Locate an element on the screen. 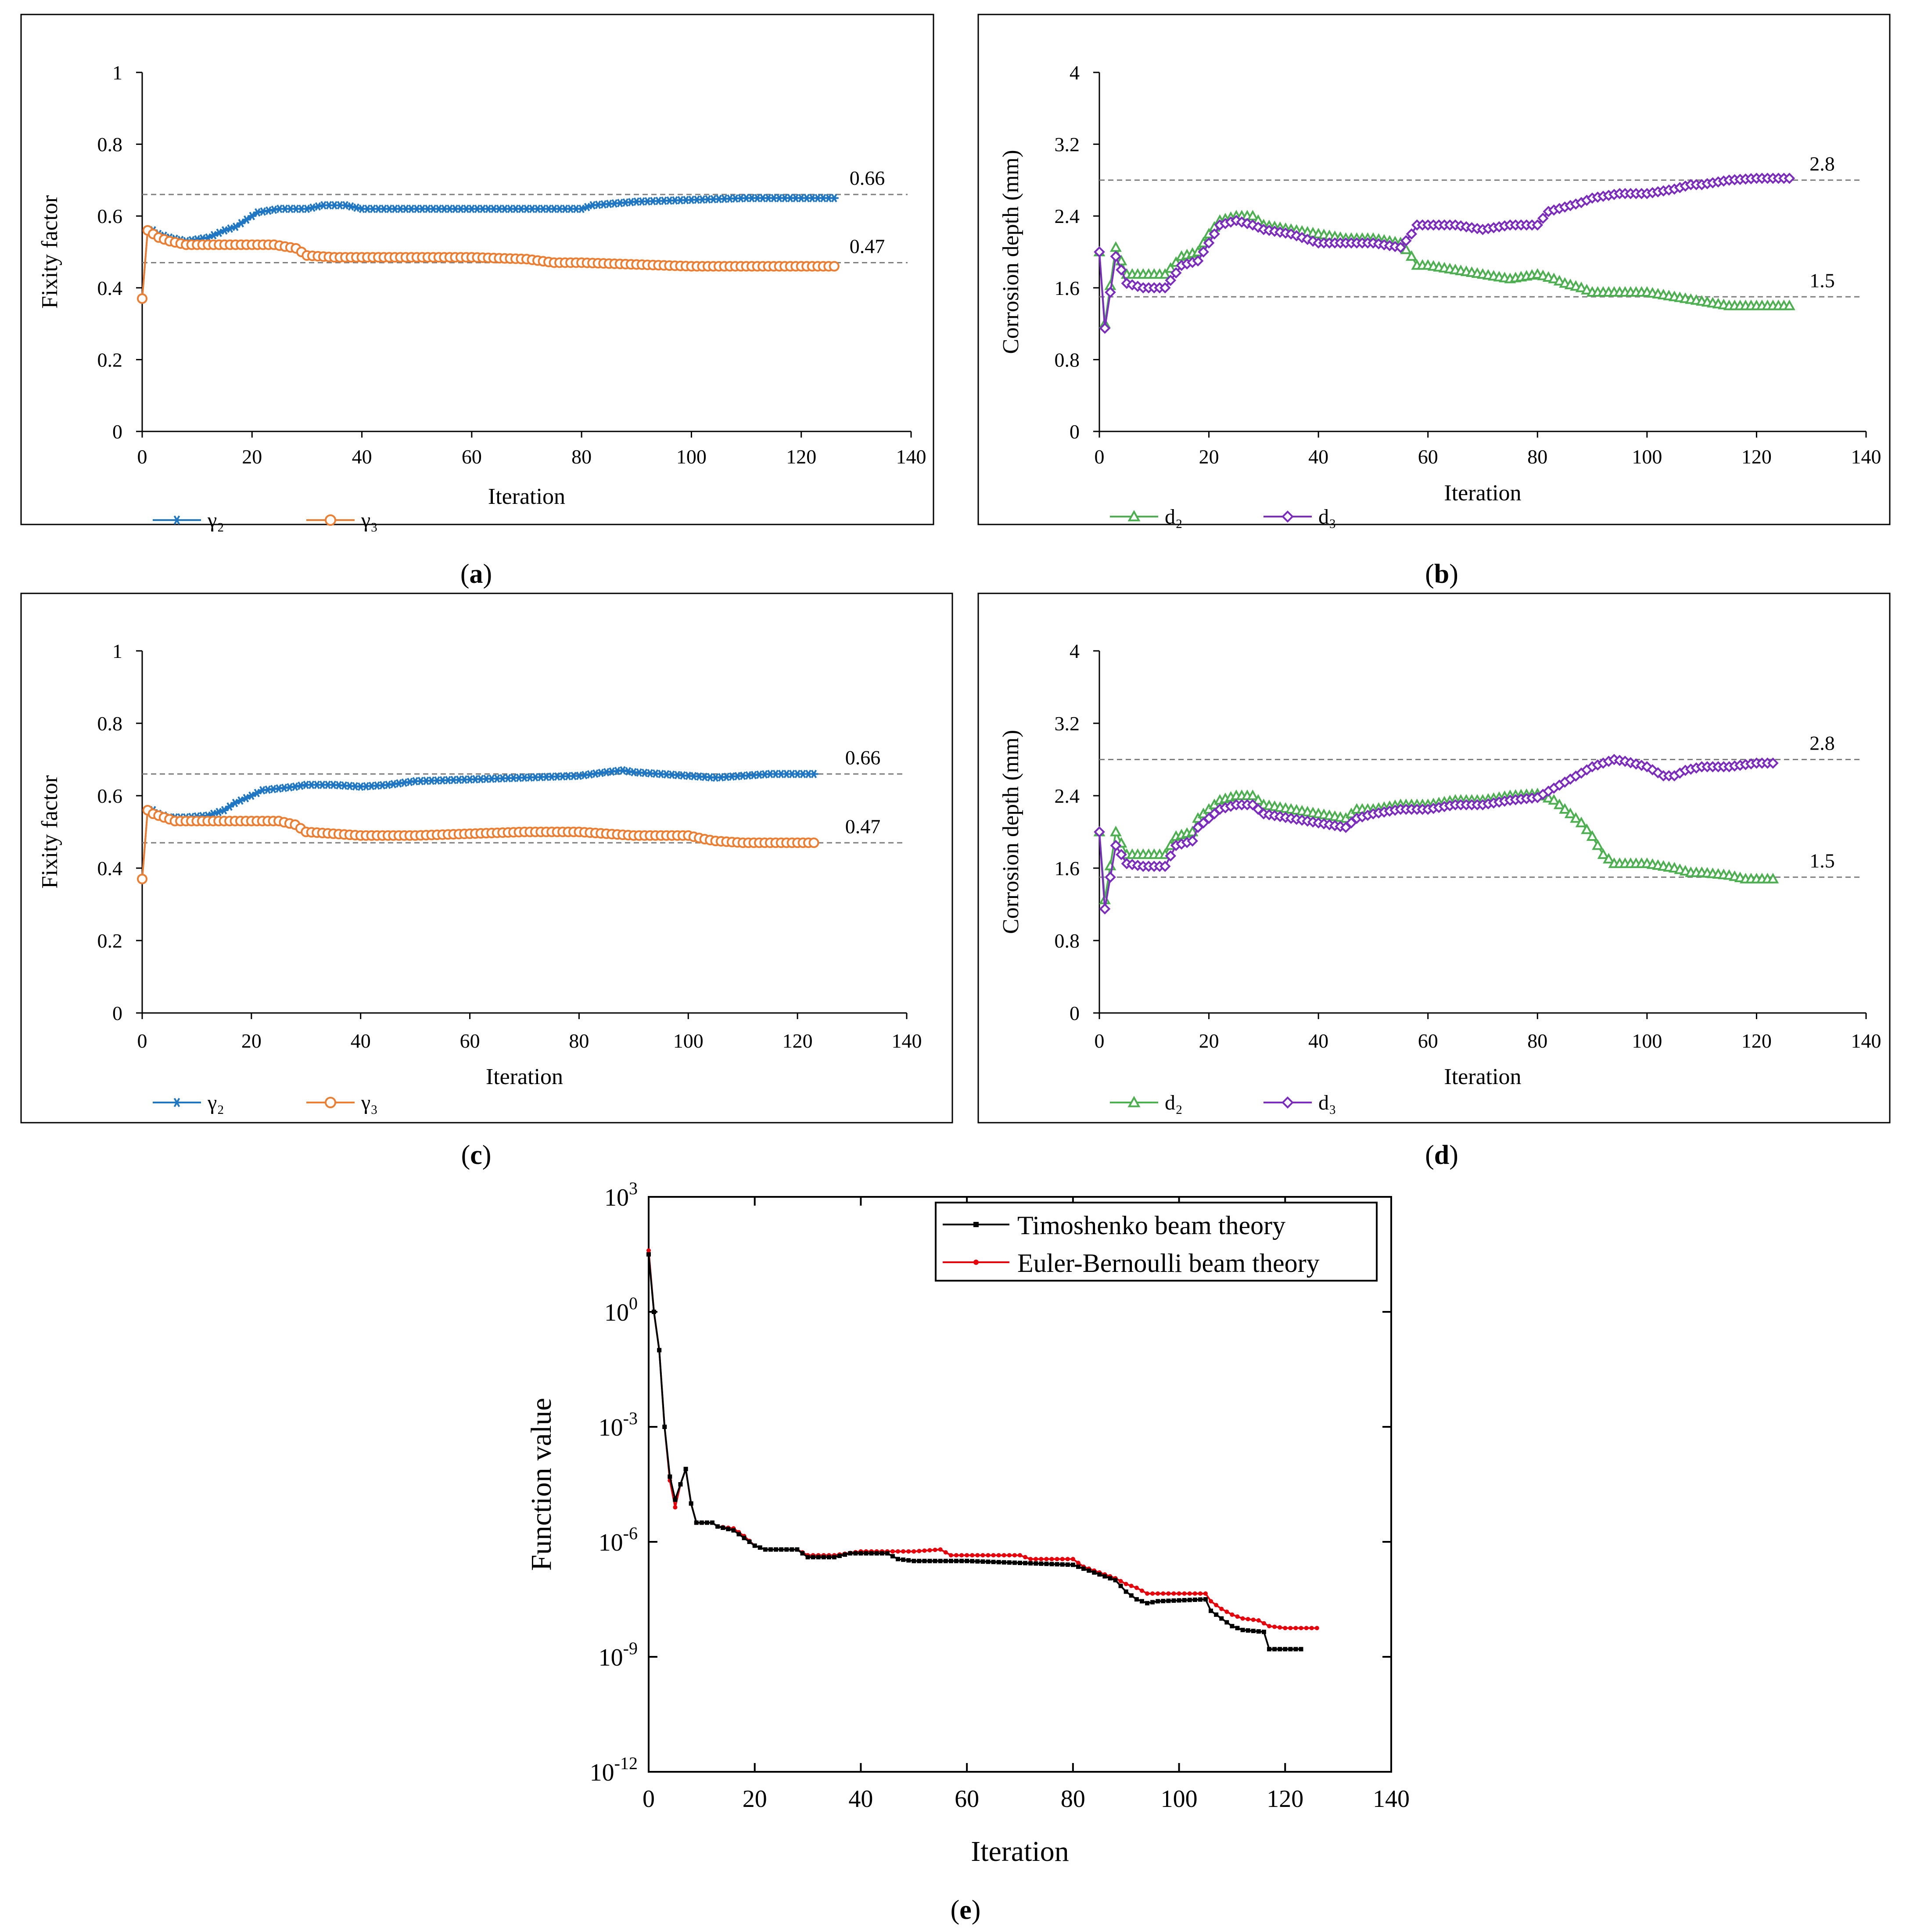 The height and width of the screenshot is (1932, 1924). series-d₃ is located at coordinates (1436, 834).